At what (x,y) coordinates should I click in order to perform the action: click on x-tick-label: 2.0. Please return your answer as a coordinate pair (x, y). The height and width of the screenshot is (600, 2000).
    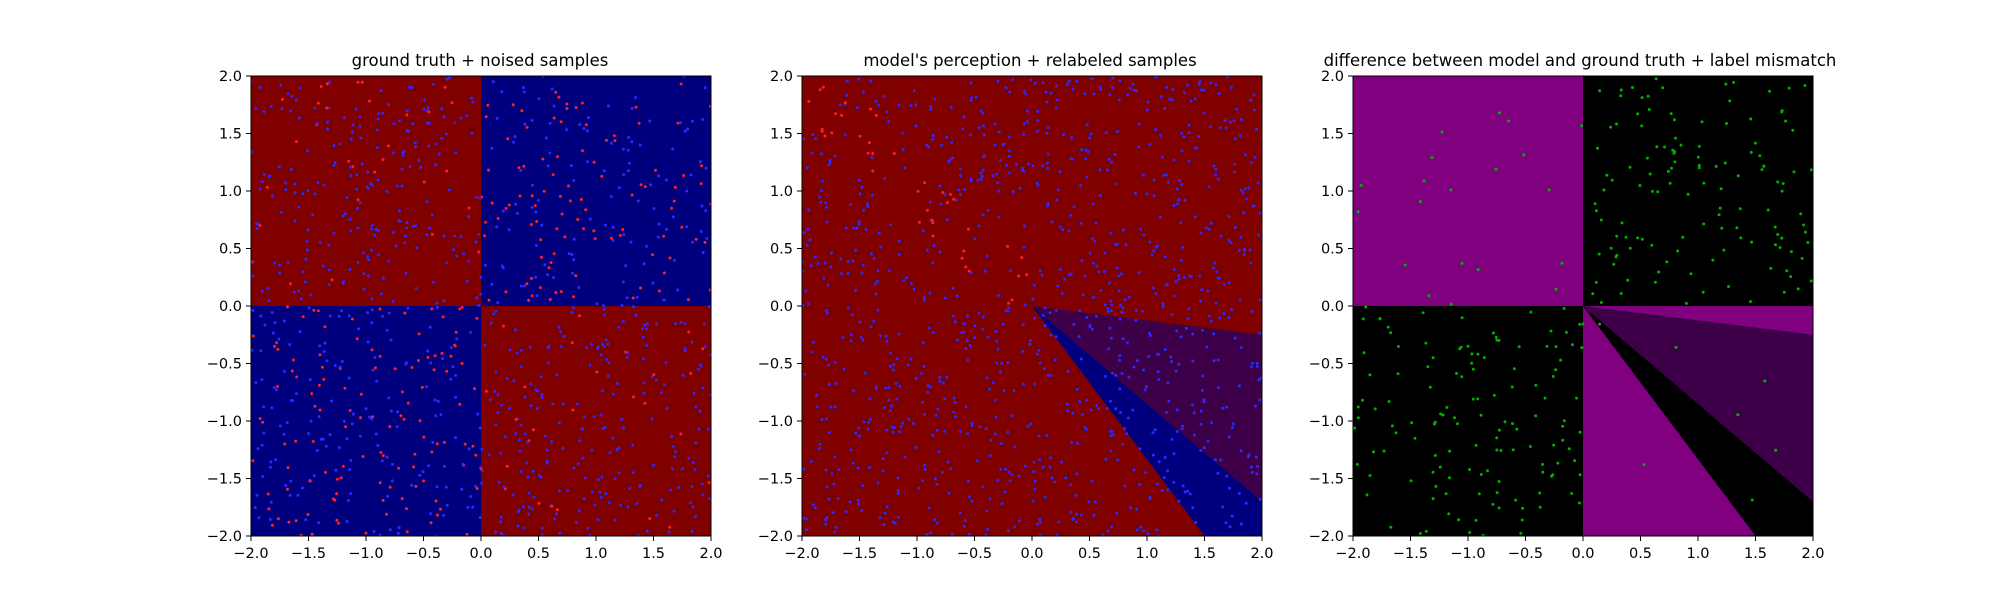
    Looking at the image, I should click on (710, 554).